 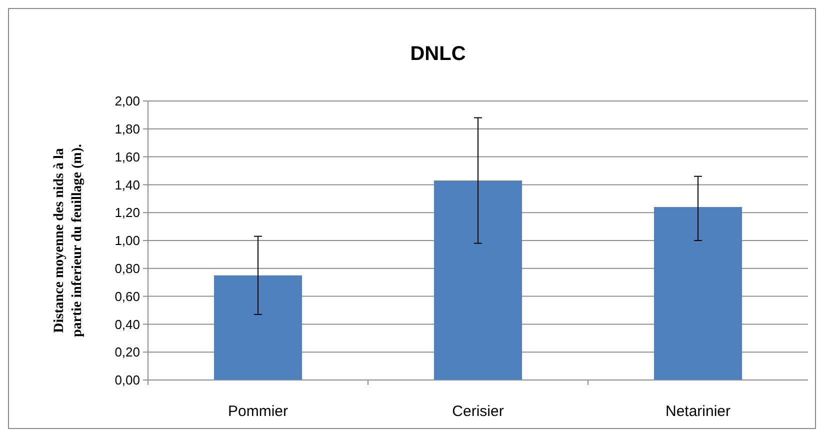 I want to click on y-tick-label: 0,80, so click(x=127, y=268).